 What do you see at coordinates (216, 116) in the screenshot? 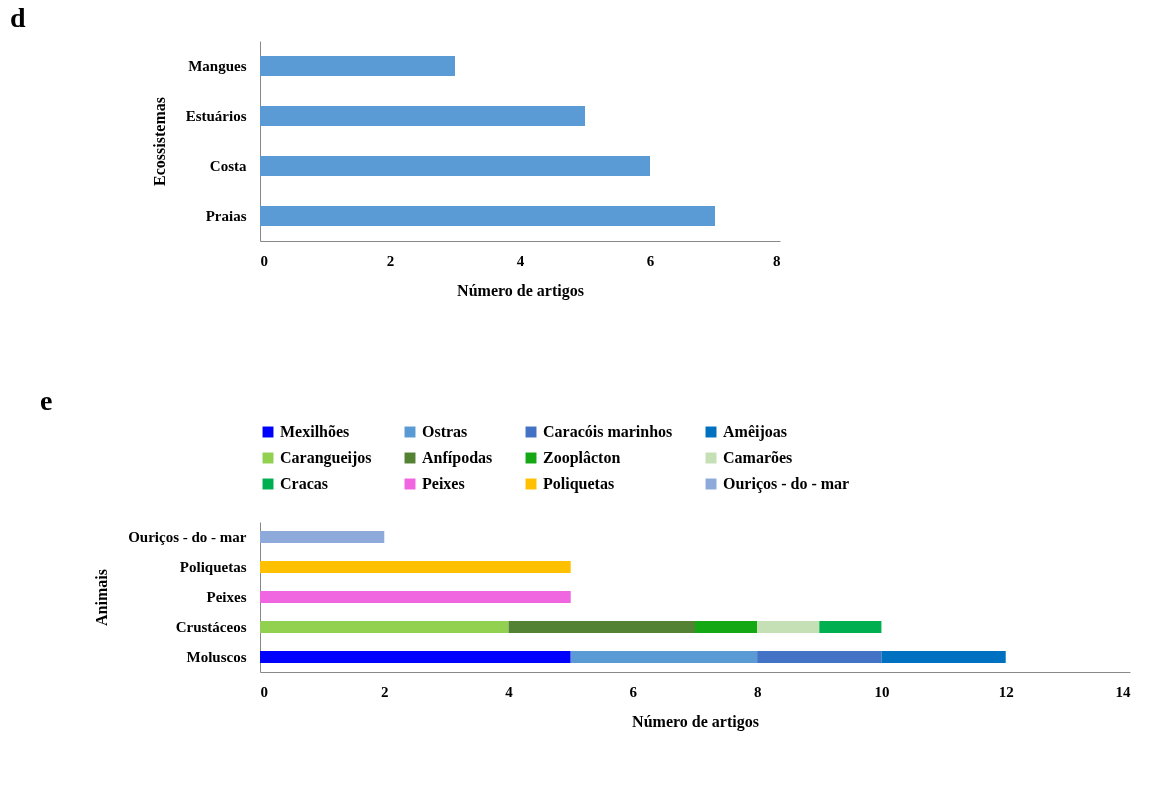
I see `y-tick-label: Estuários` at bounding box center [216, 116].